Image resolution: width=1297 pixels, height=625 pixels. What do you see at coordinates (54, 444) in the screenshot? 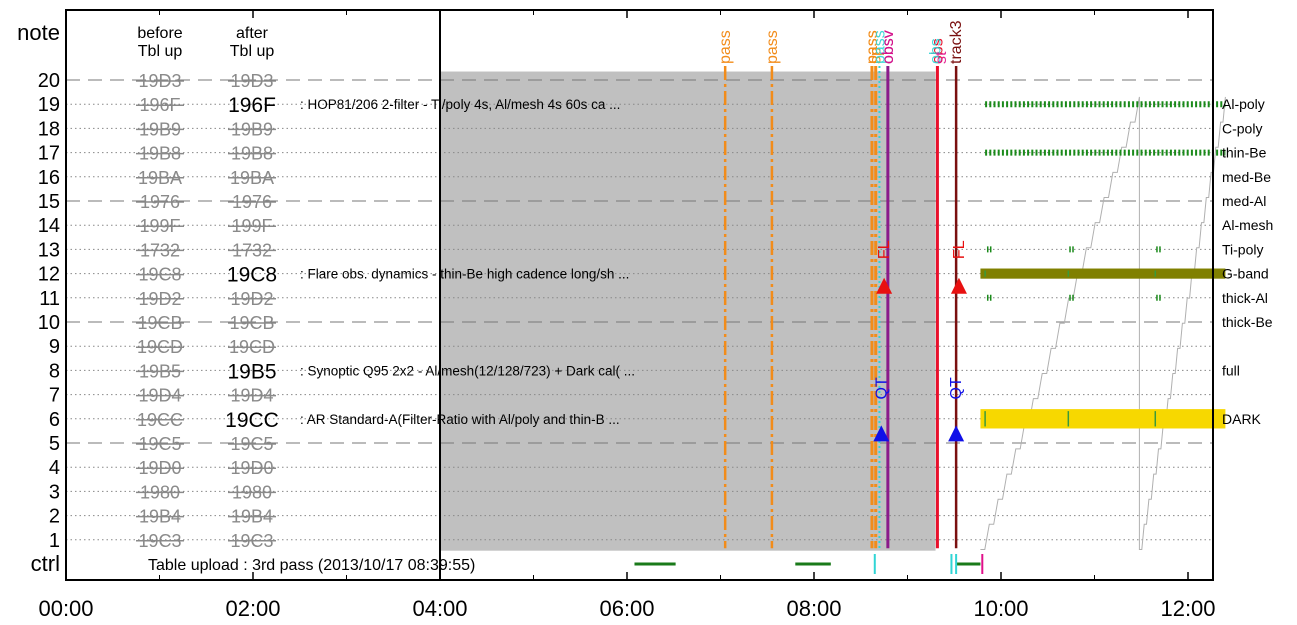
I see `row-number: 5` at bounding box center [54, 444].